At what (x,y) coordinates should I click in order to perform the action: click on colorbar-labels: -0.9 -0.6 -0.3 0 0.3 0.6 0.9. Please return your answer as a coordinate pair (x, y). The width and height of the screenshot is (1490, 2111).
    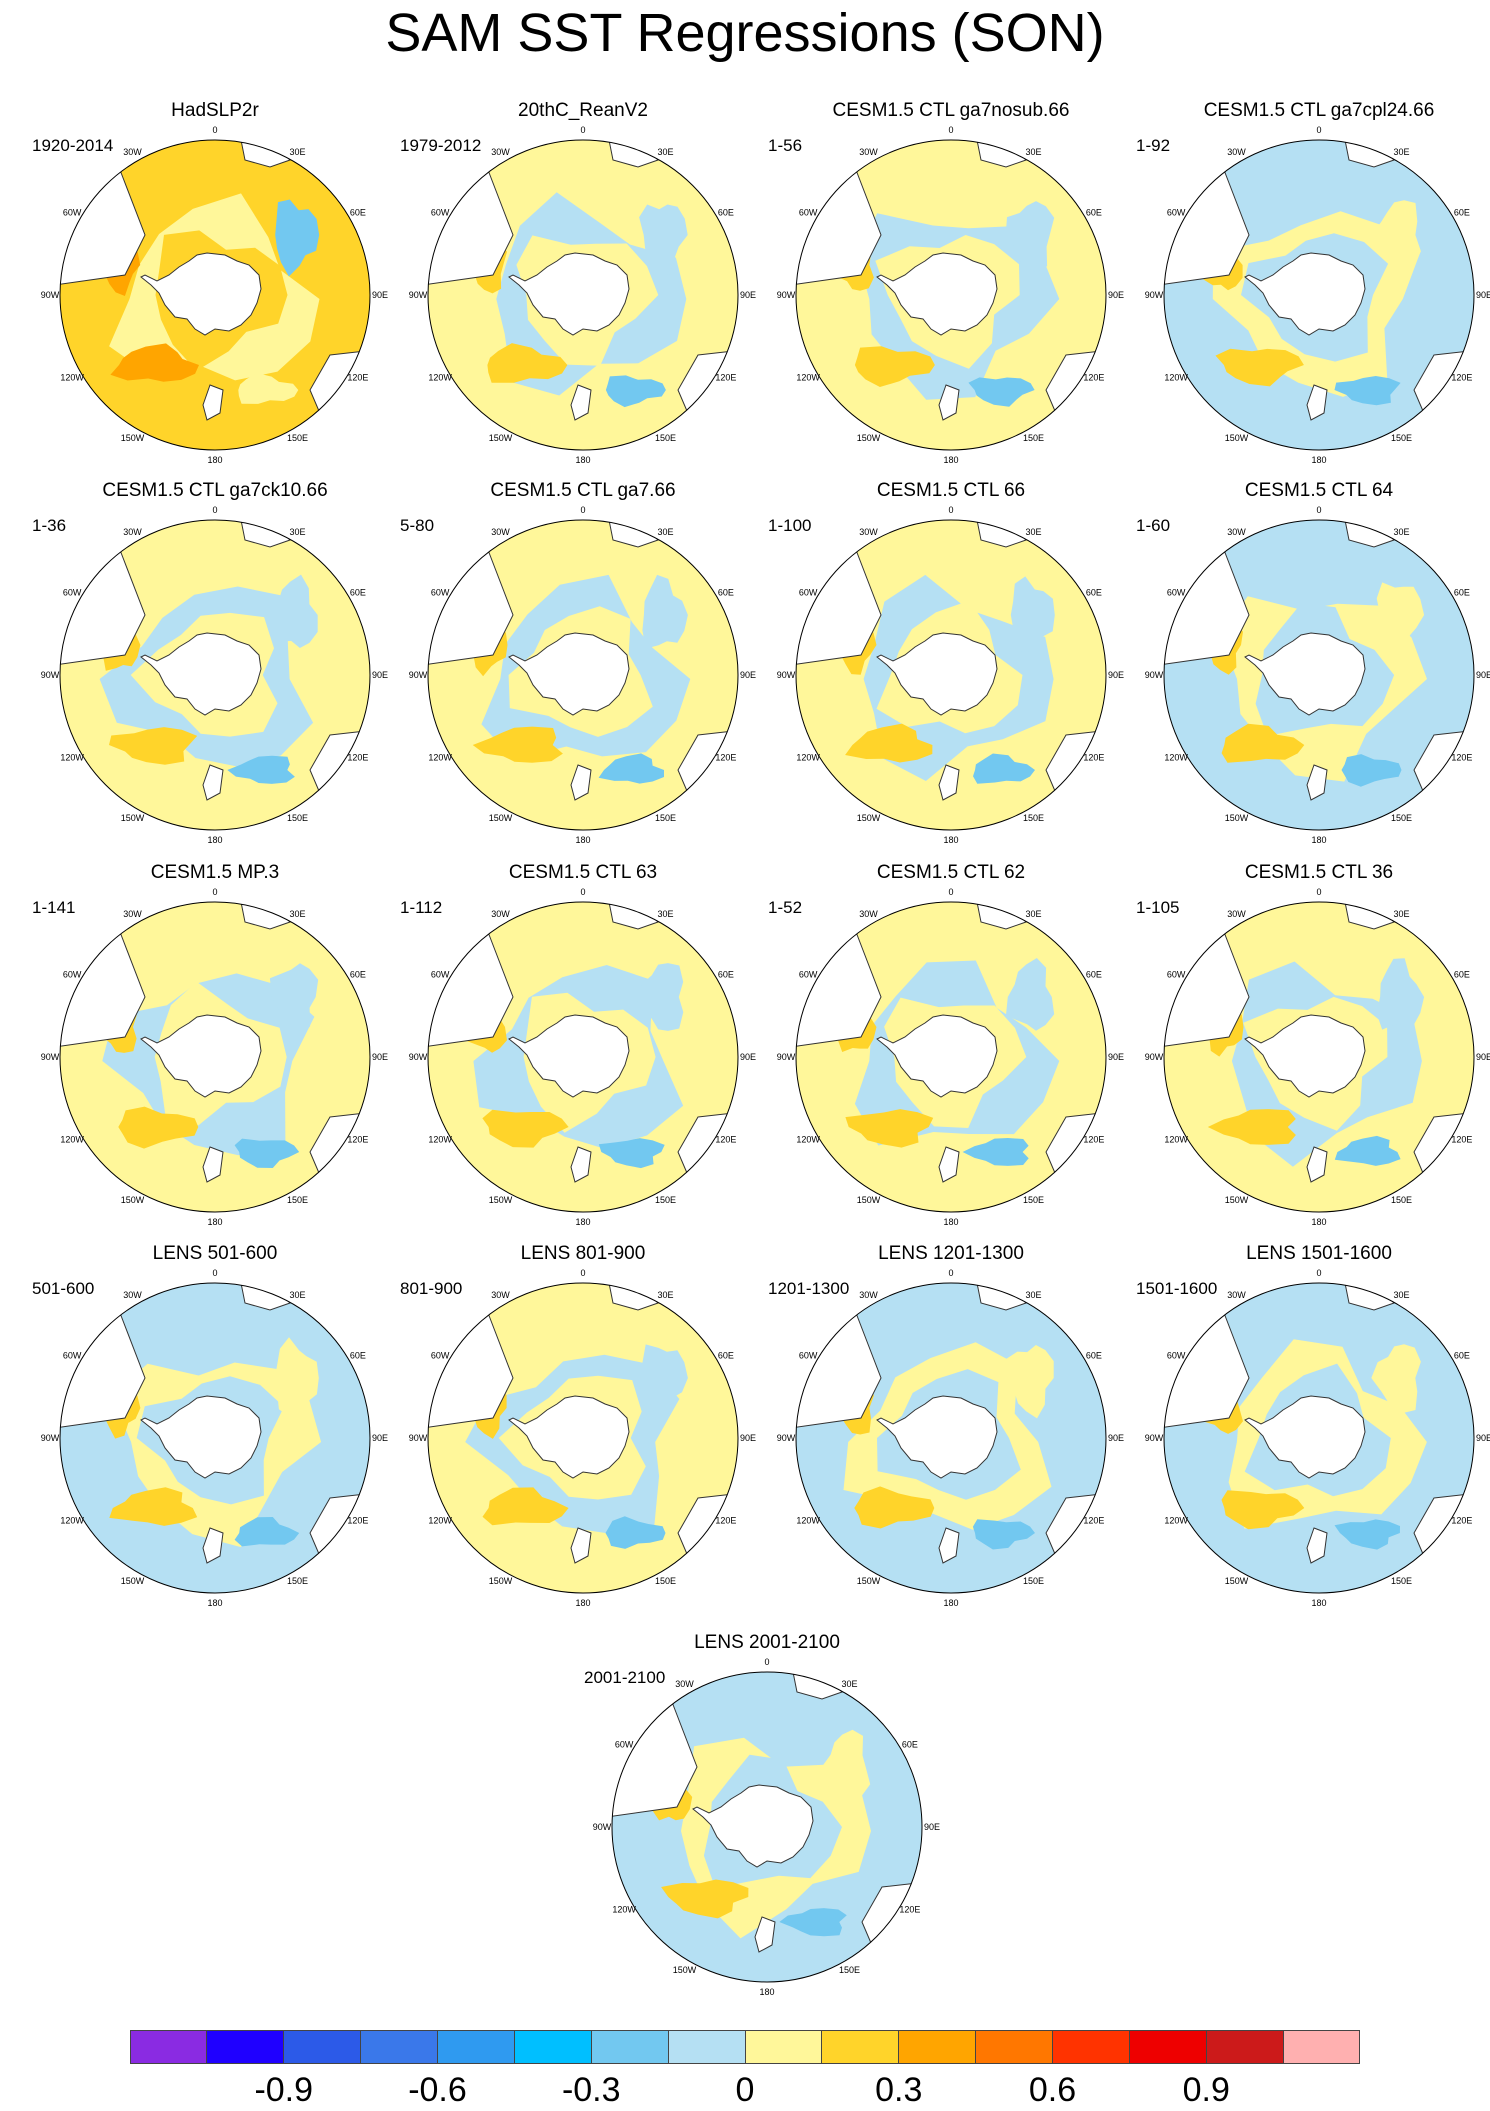
    Looking at the image, I should click on (745, 2090).